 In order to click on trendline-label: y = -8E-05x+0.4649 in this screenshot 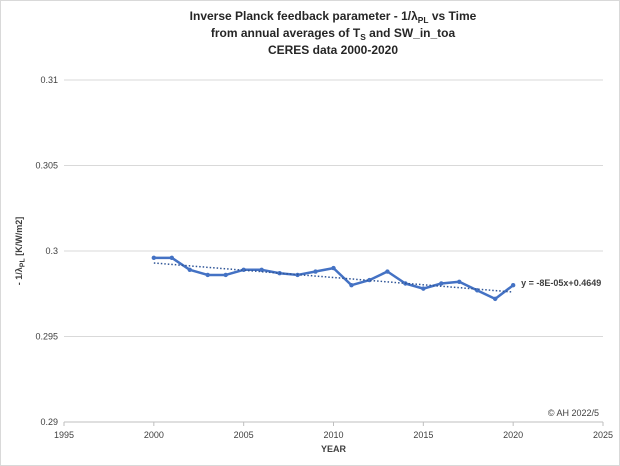, I will do `click(561, 283)`.